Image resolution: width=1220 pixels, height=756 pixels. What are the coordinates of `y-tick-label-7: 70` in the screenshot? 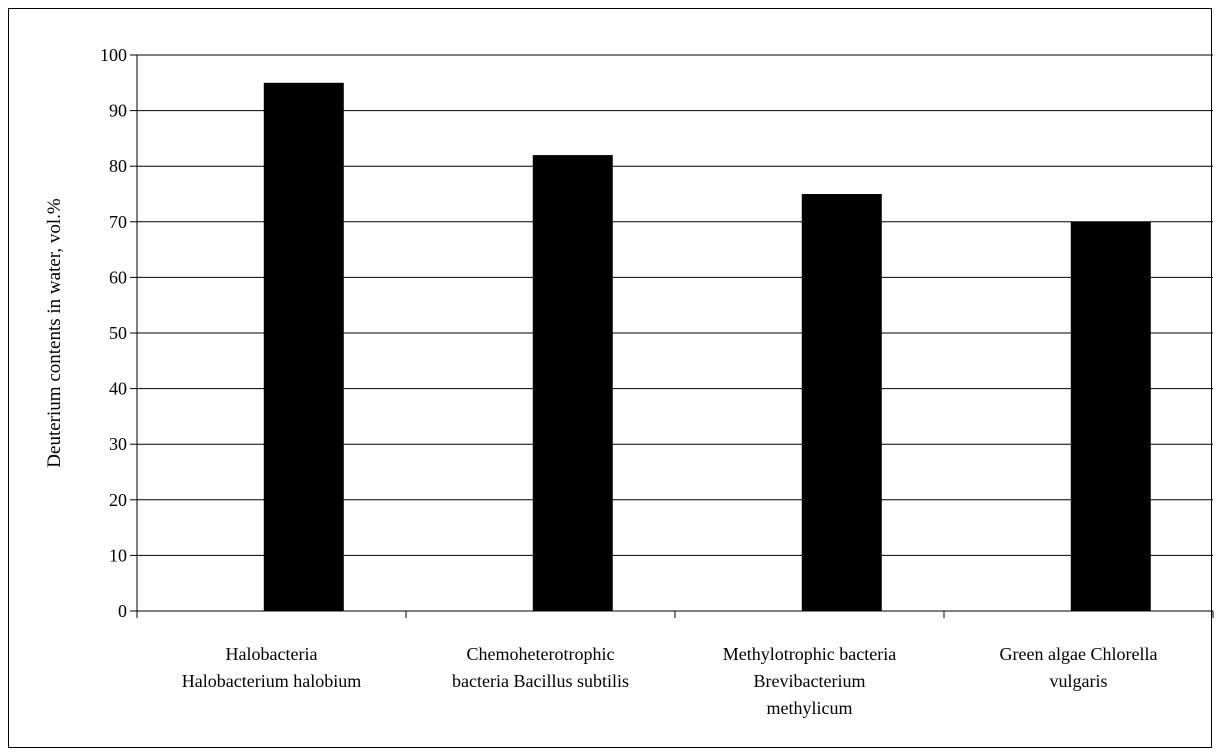 It's located at (118, 222).